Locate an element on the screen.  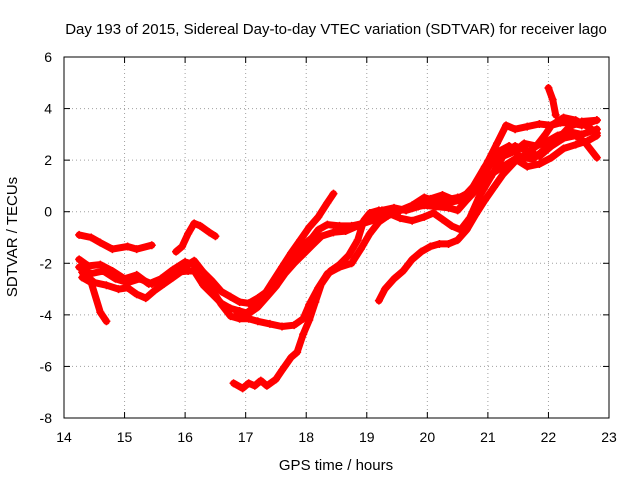
y-tick-label: 4 is located at coordinates (48, 109).